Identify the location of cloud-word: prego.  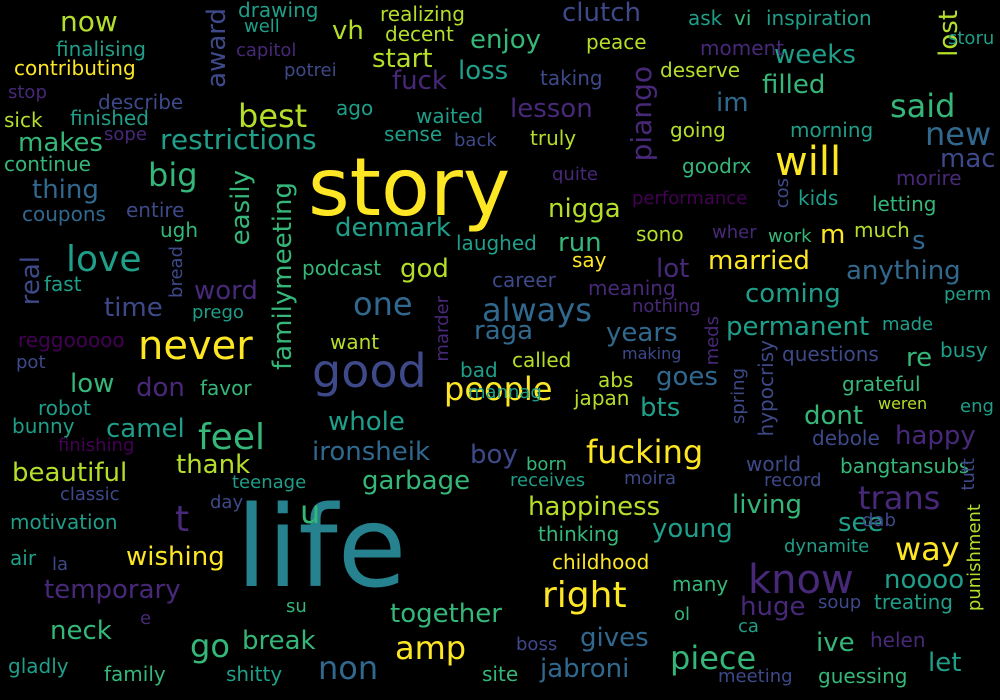
(218, 312).